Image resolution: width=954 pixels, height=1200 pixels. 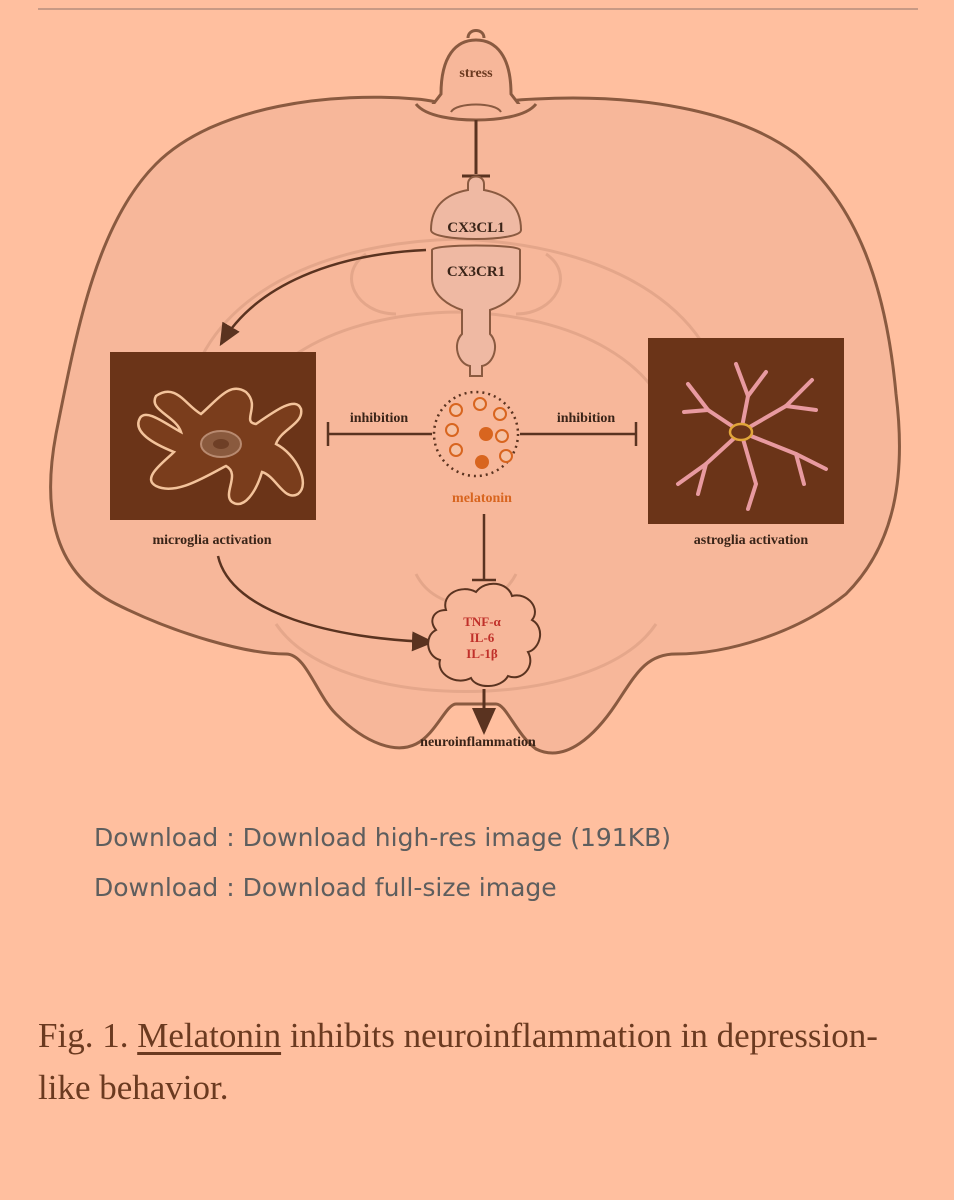 What do you see at coordinates (213, 436) in the screenshot?
I see `microglia-image` at bounding box center [213, 436].